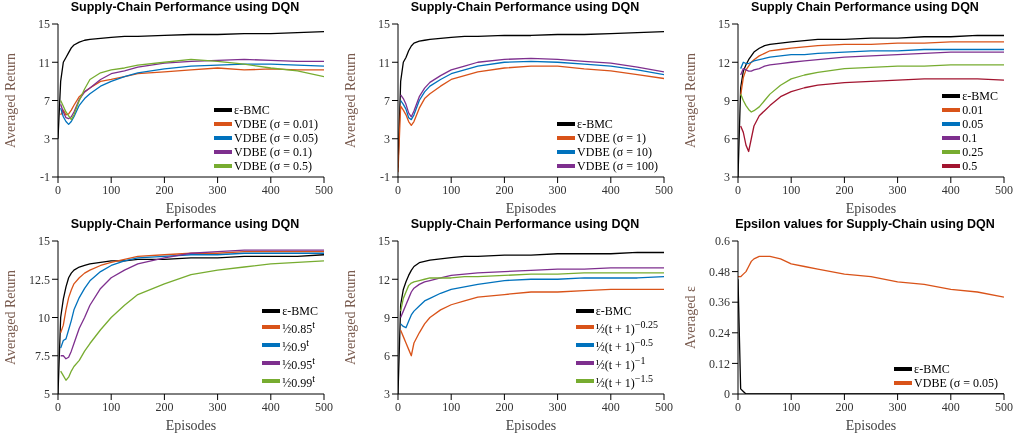  I want to click on chart-title: Epsilon values for Supply-Chain using DQN, so click(865, 225).